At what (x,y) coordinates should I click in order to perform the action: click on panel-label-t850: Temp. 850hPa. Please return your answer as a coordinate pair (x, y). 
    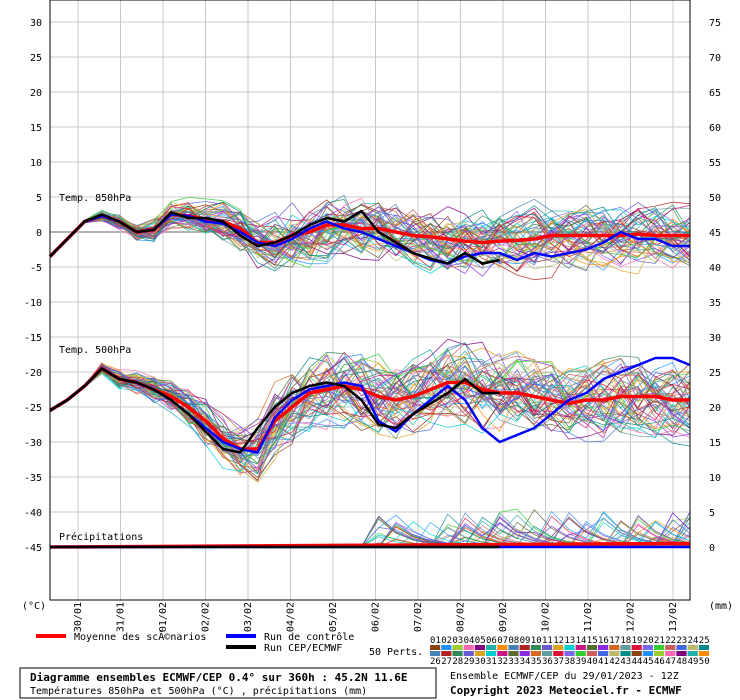
    Looking at the image, I should click on (95, 198).